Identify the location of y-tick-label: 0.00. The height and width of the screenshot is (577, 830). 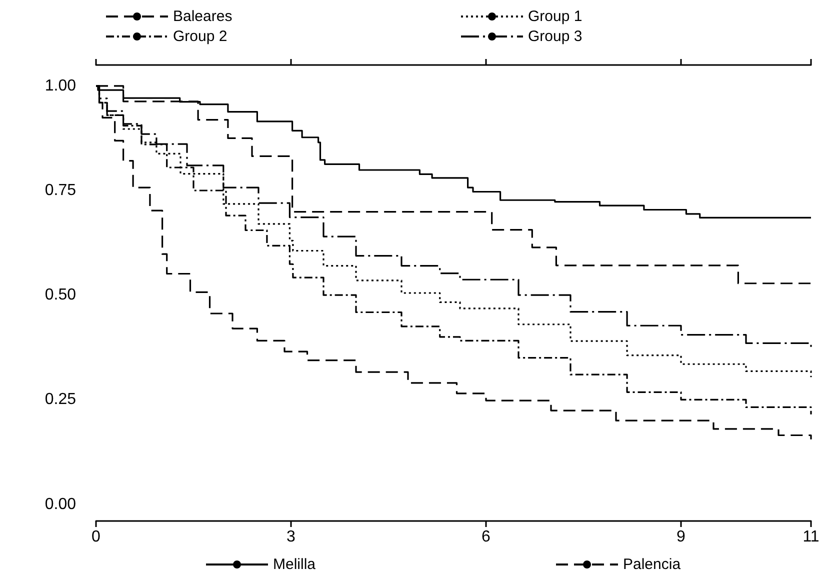
(60, 504).